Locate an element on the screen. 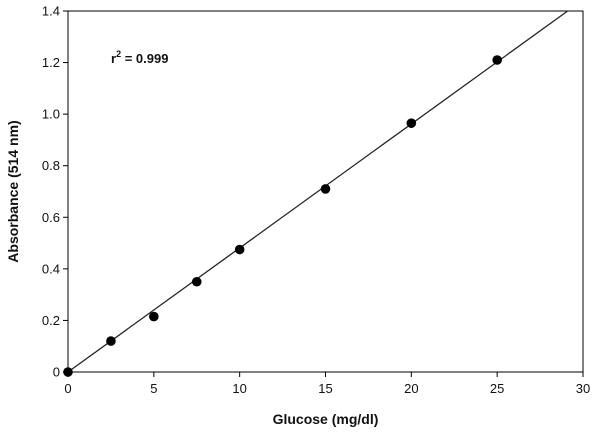 The image size is (600, 436). x-tick-label: 10 is located at coordinates (239, 388).